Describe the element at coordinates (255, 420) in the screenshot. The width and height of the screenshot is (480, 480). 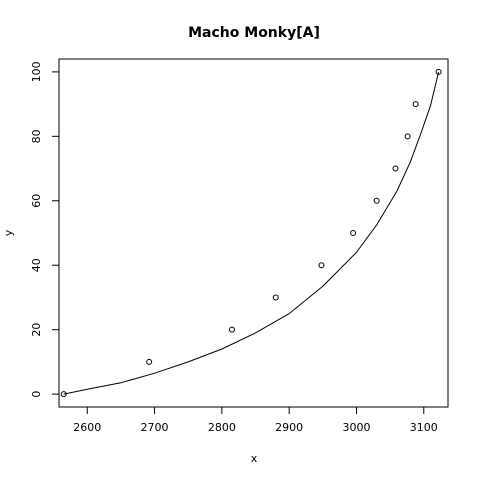
I see `x-axis: 2600 2700 2800 2900 3000 3100` at that location.